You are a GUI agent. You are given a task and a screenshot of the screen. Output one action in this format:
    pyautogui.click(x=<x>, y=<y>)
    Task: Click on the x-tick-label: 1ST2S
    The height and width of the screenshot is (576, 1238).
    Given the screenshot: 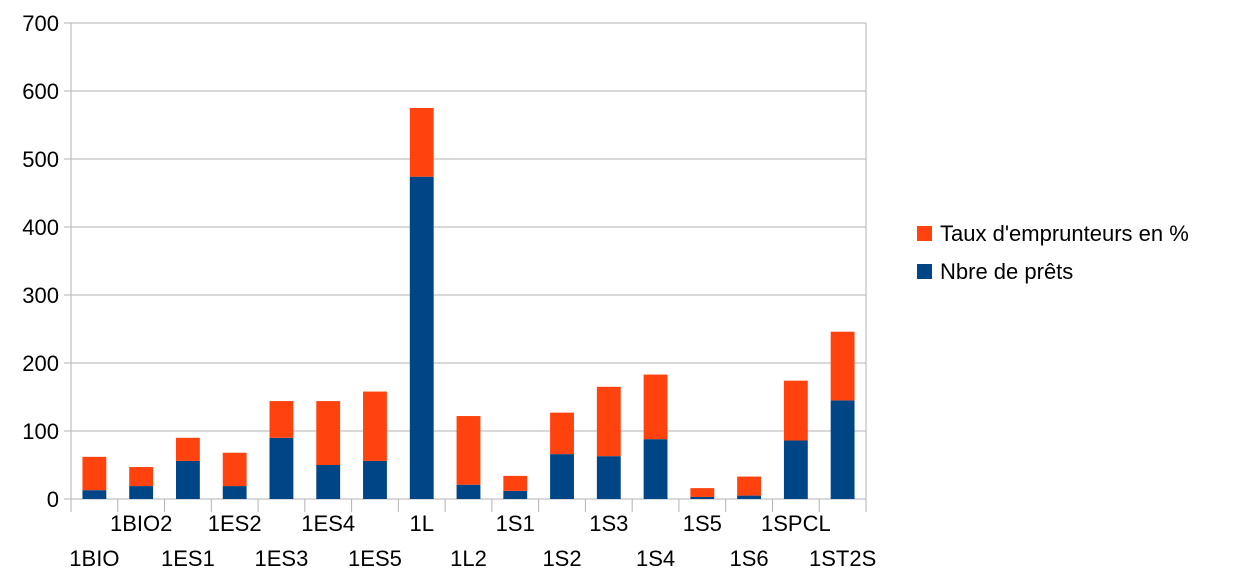 What is the action you would take?
    pyautogui.click(x=842, y=558)
    